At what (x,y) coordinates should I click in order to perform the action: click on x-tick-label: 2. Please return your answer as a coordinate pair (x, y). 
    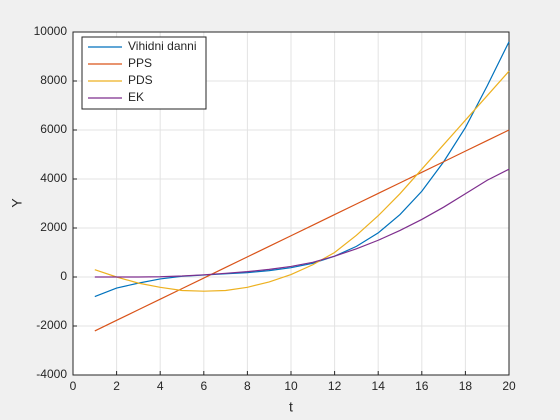
    Looking at the image, I should click on (116, 386).